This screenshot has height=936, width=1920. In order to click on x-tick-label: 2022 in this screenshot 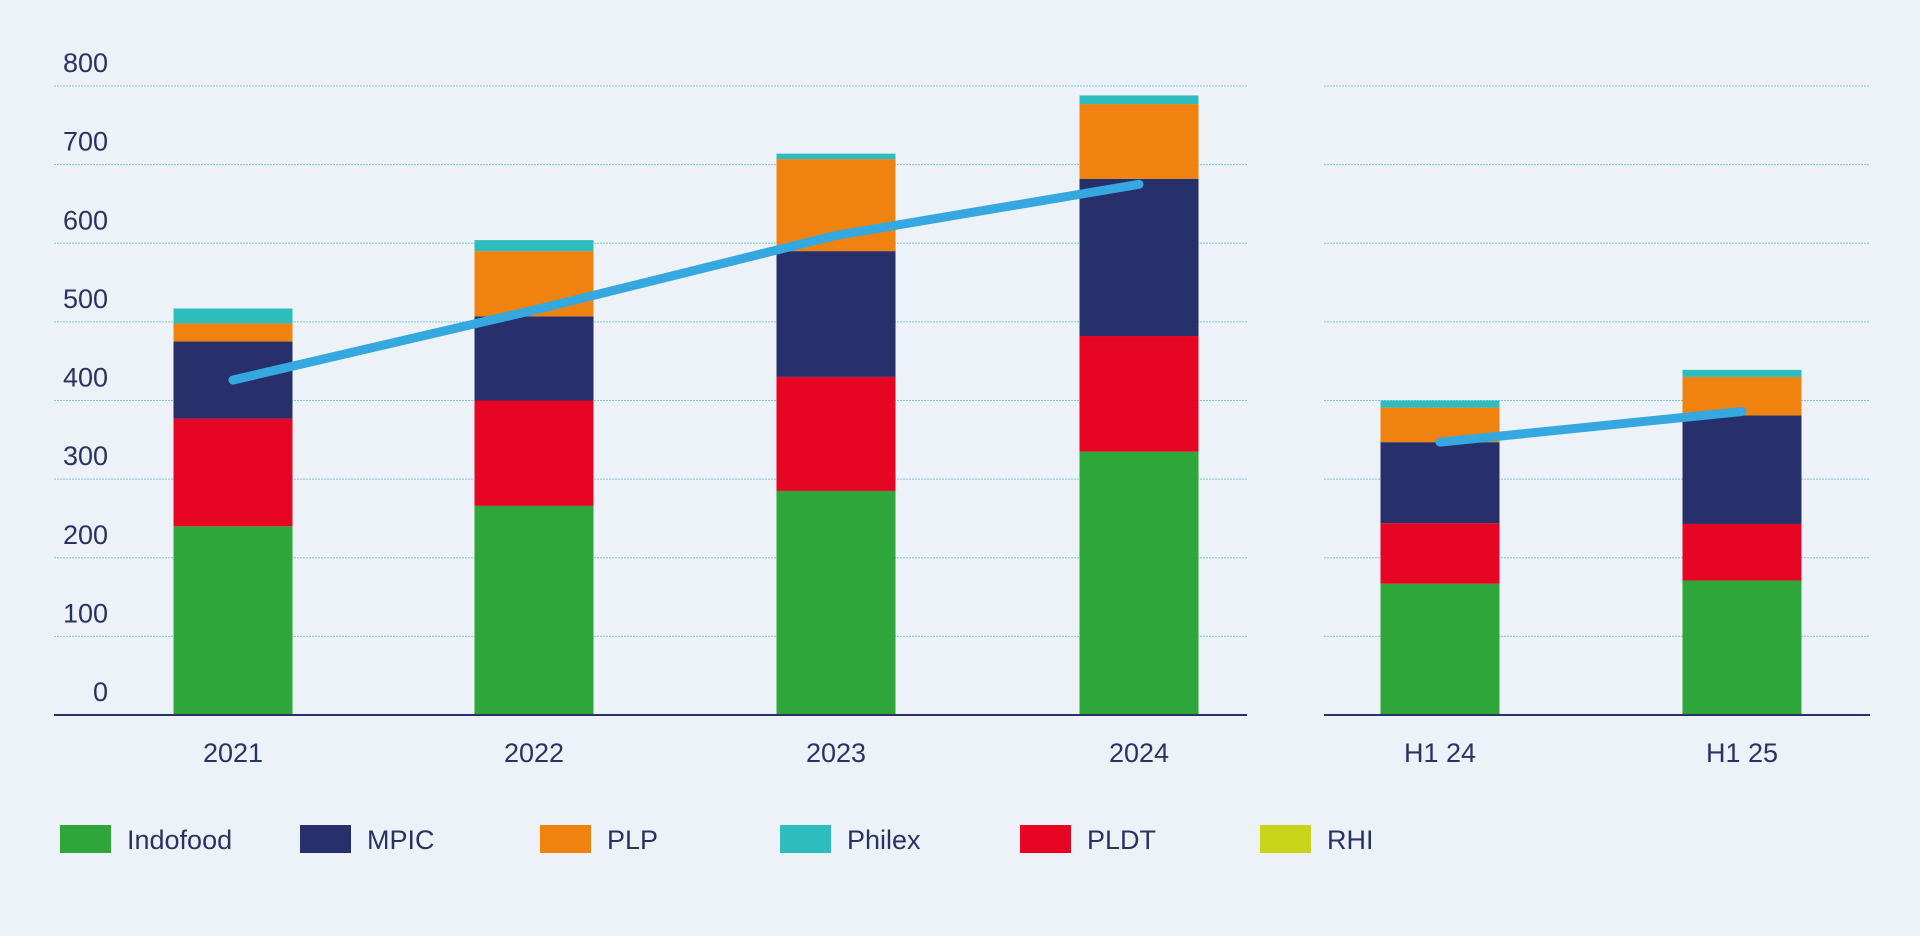, I will do `click(534, 753)`.